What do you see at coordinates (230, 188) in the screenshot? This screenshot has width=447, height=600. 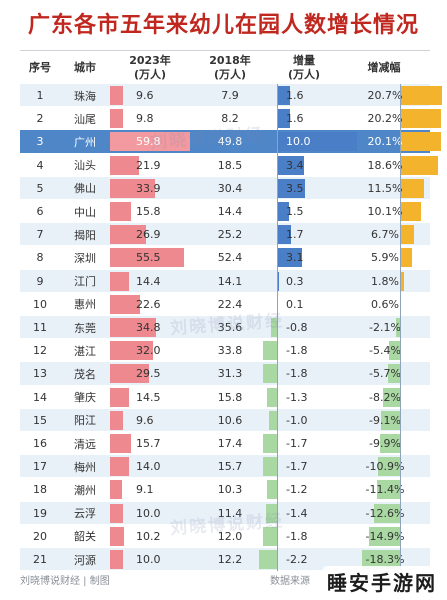 I see `value-2018: 30.4` at bounding box center [230, 188].